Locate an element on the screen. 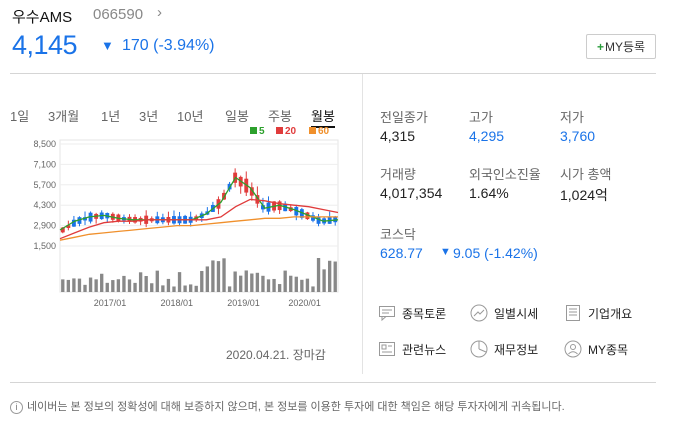 The height and width of the screenshot is (425, 676). plus-icon: + is located at coordinates (600, 46).